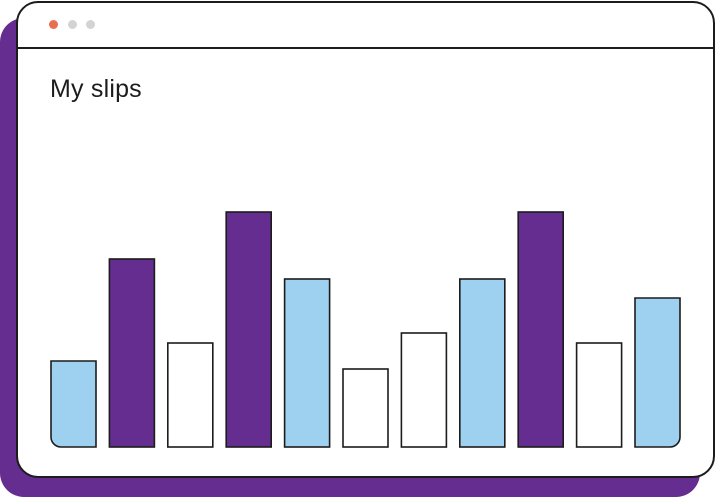 This screenshot has width=718, height=497. Describe the element at coordinates (96, 89) in the screenshot. I see `page-title: My slips` at that location.